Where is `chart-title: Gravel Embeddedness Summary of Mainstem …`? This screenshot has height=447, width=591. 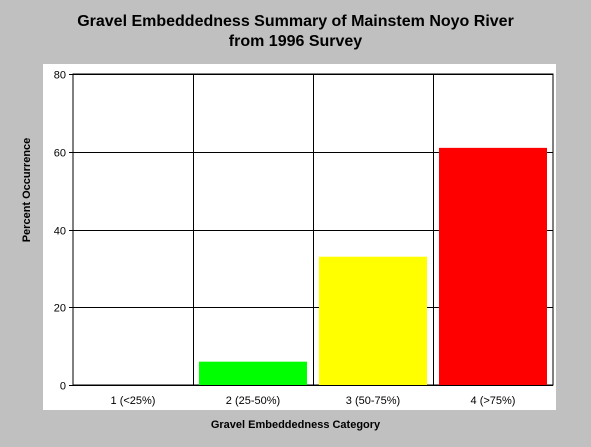
chart-title: Gravel Embeddedness Summary of Mainstem … is located at coordinates (295, 32).